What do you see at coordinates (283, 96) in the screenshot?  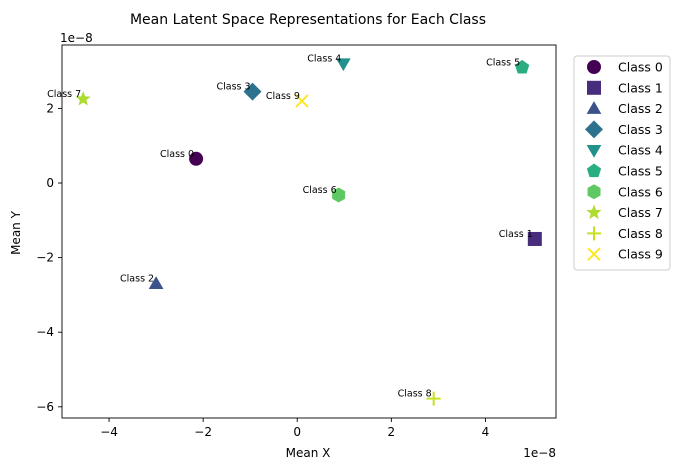 I see `class-9-annotation: Class 9` at bounding box center [283, 96].